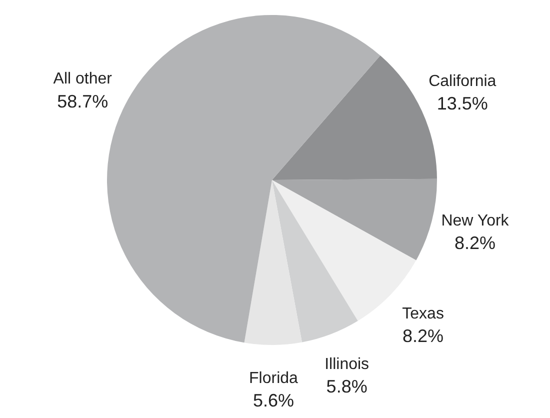 The image size is (550, 418). Describe the element at coordinates (347, 365) in the screenshot. I see `slice-label: Illinois` at that location.